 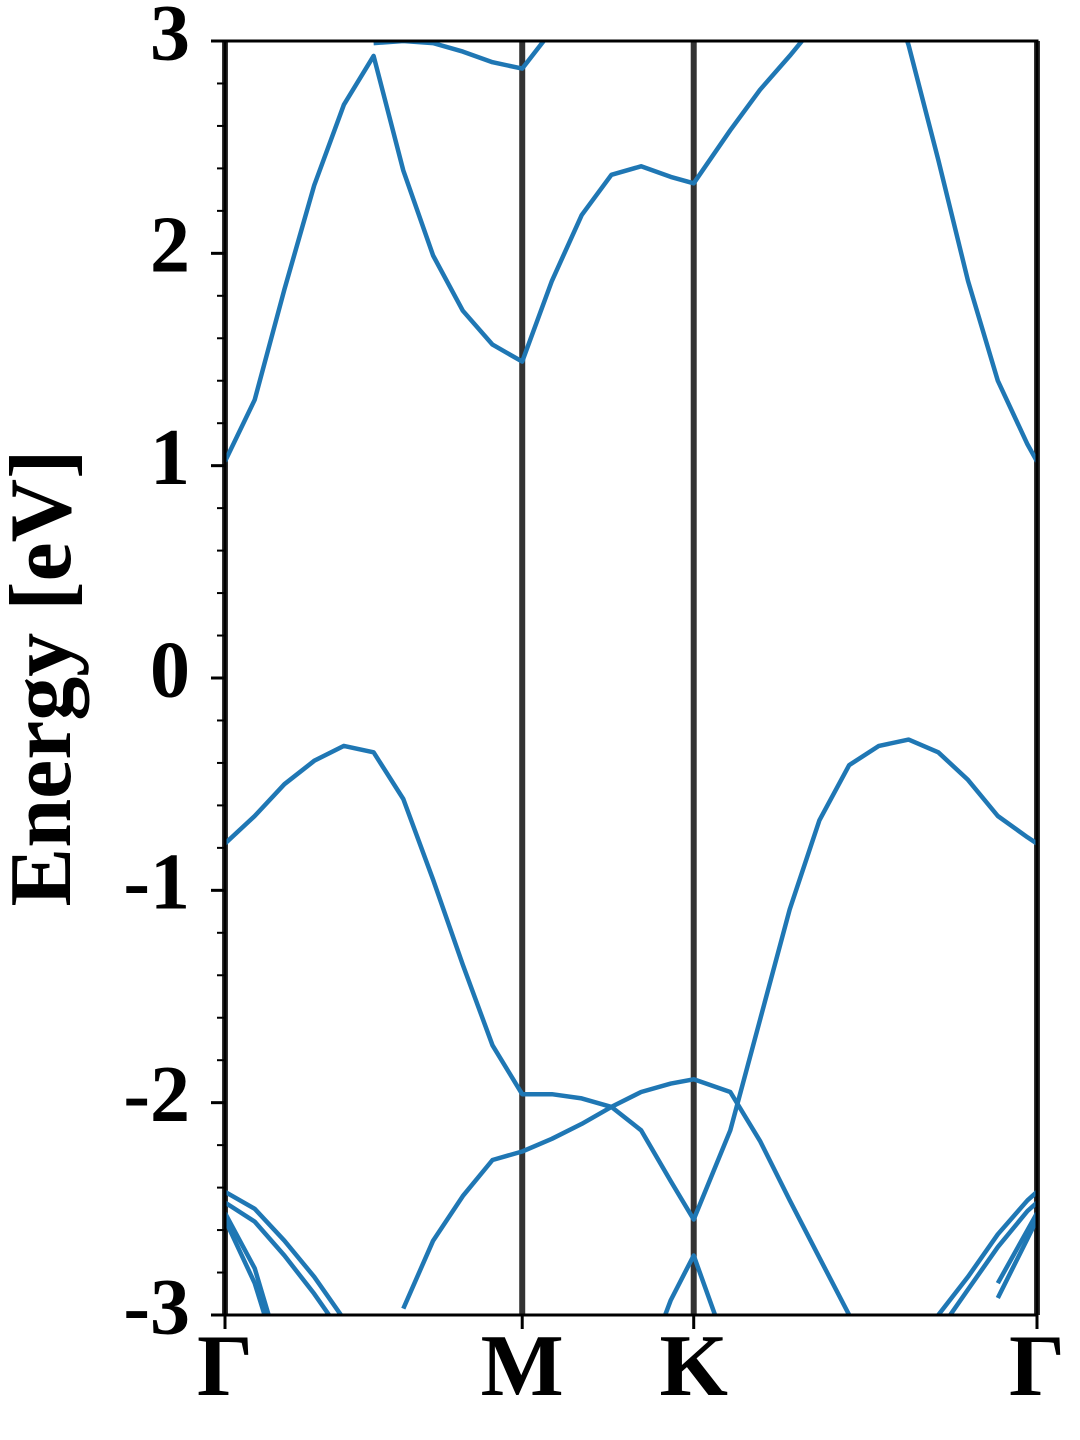 What do you see at coordinates (693, 1366) in the screenshot?
I see `x-tick-label: K` at bounding box center [693, 1366].